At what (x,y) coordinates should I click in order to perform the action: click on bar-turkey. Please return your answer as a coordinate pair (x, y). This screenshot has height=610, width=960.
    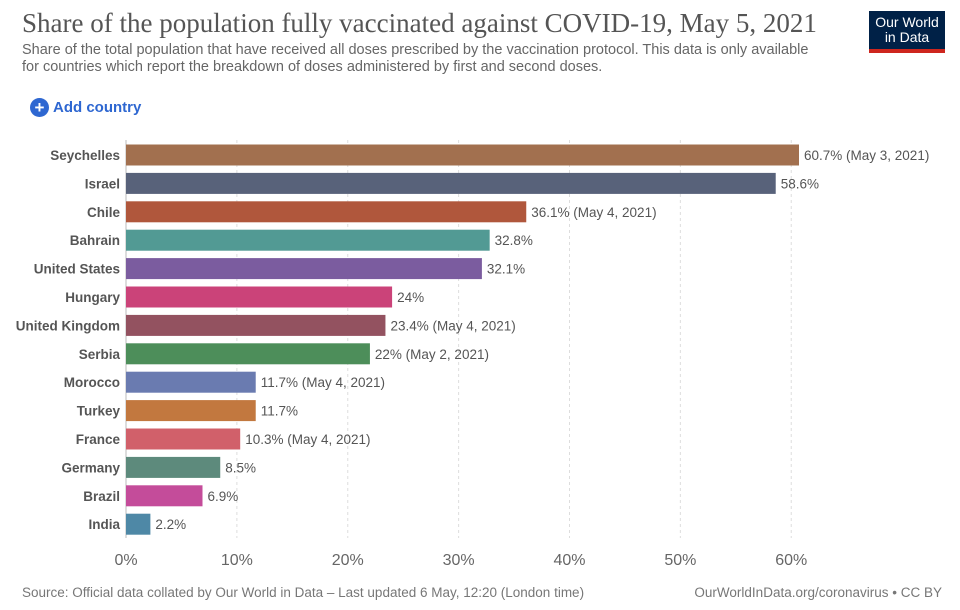
    Looking at the image, I should click on (191, 411).